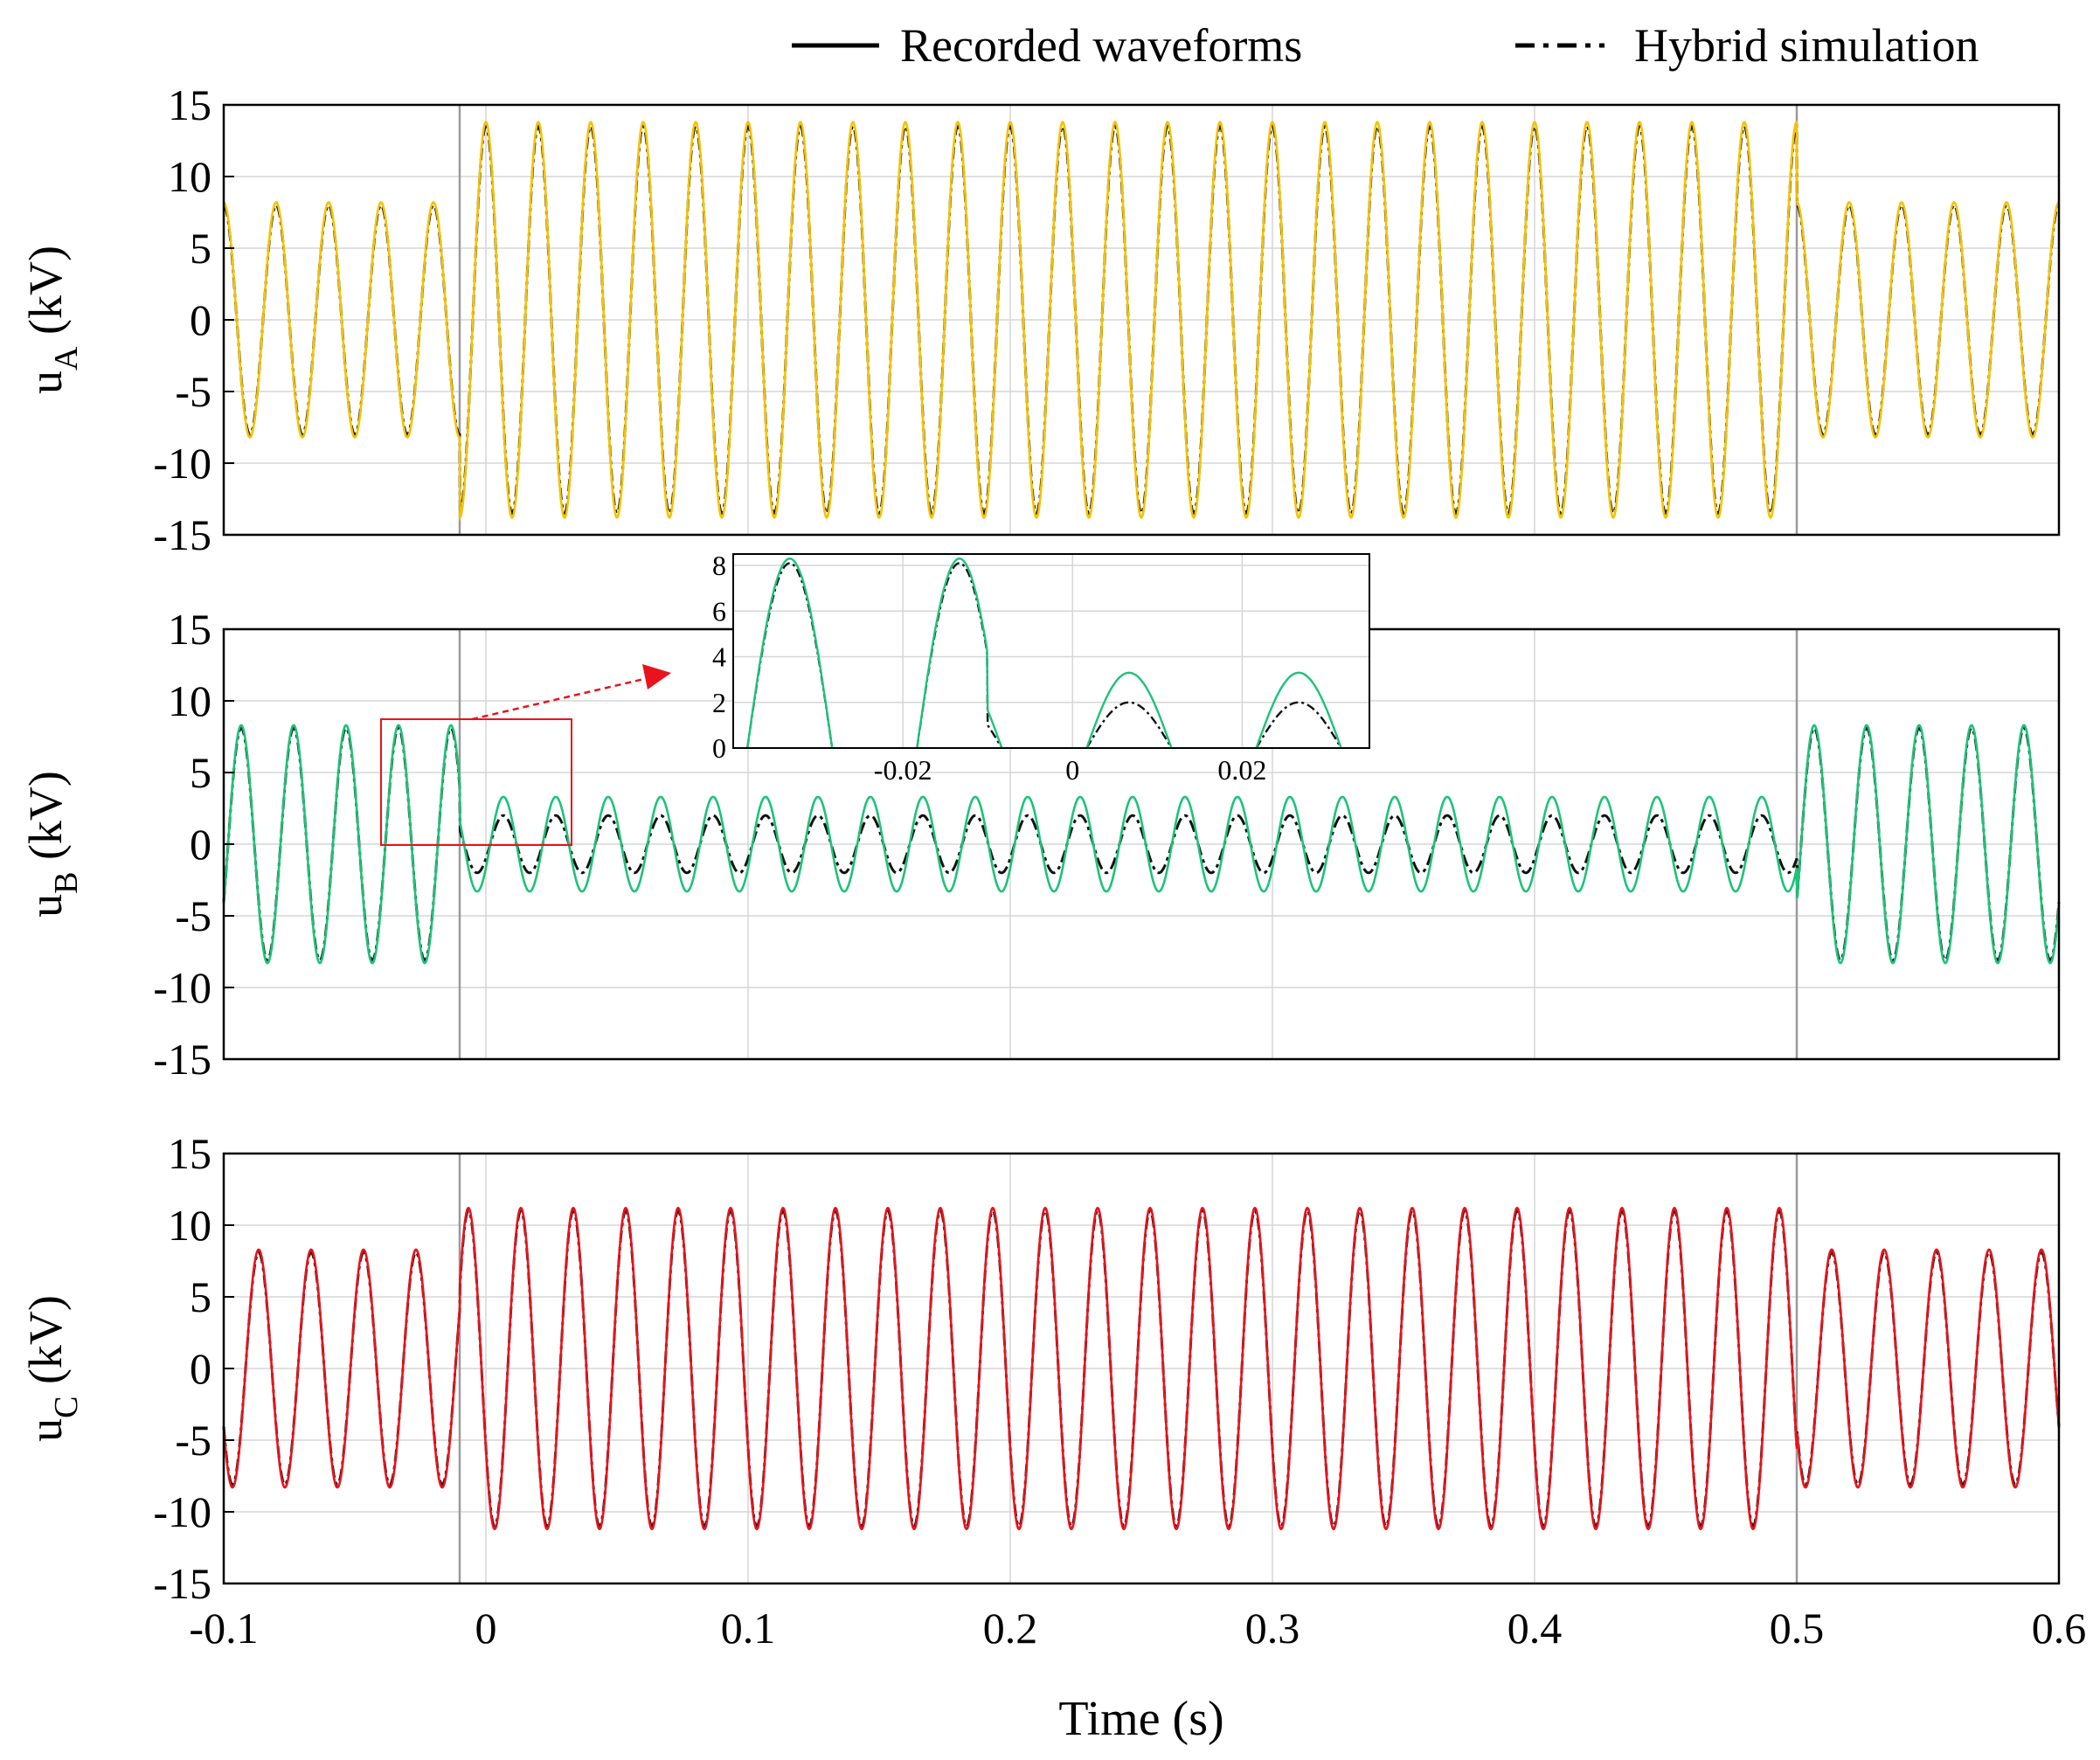 This screenshot has height=1760, width=2100. I want to click on panel-ub-series-hybrid-simulation, so click(1141, 844).